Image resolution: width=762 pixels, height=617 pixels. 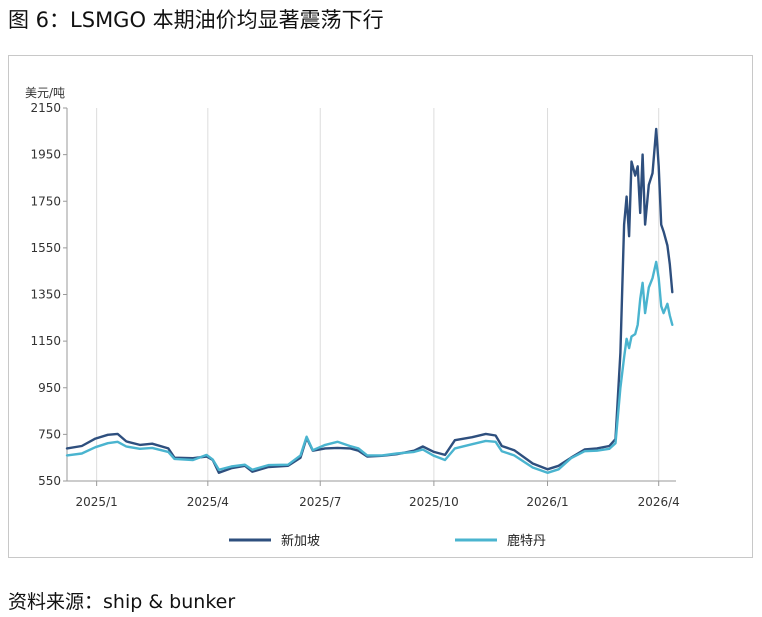 What do you see at coordinates (378, 495) in the screenshot?
I see `x-ticks: 2025/1 2025/4 2025/7 2025/10 2026/1 2026/4` at bounding box center [378, 495].